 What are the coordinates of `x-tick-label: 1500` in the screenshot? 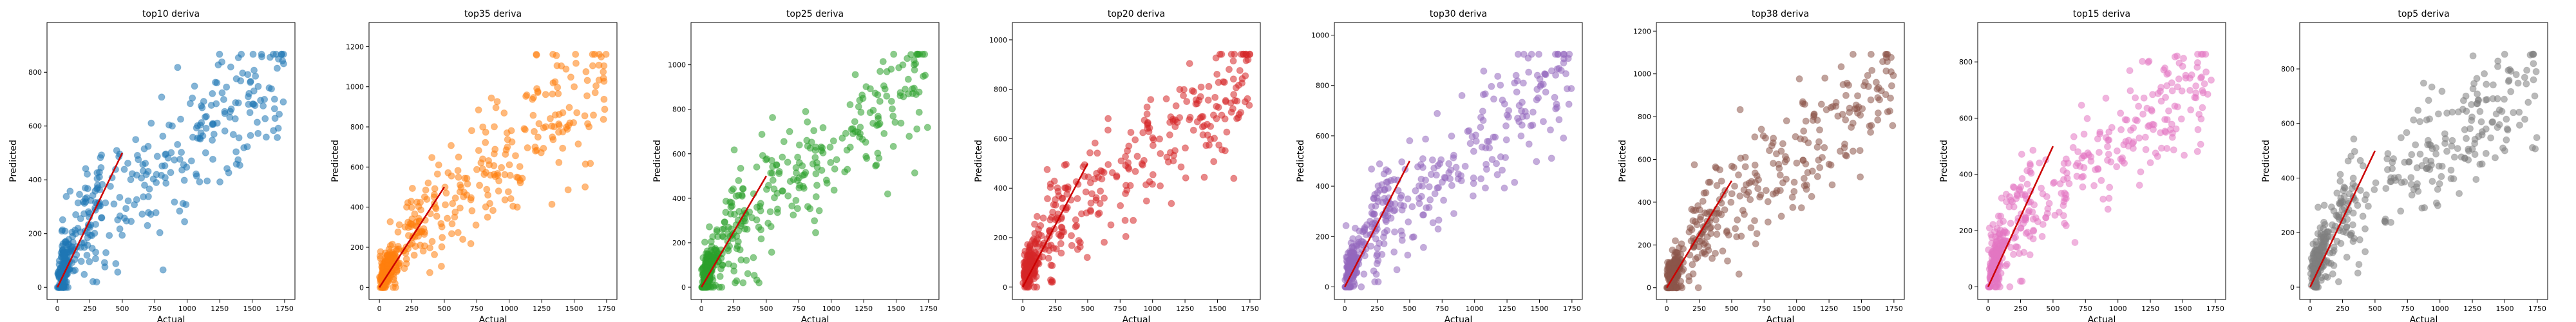 It's located at (1861, 309).